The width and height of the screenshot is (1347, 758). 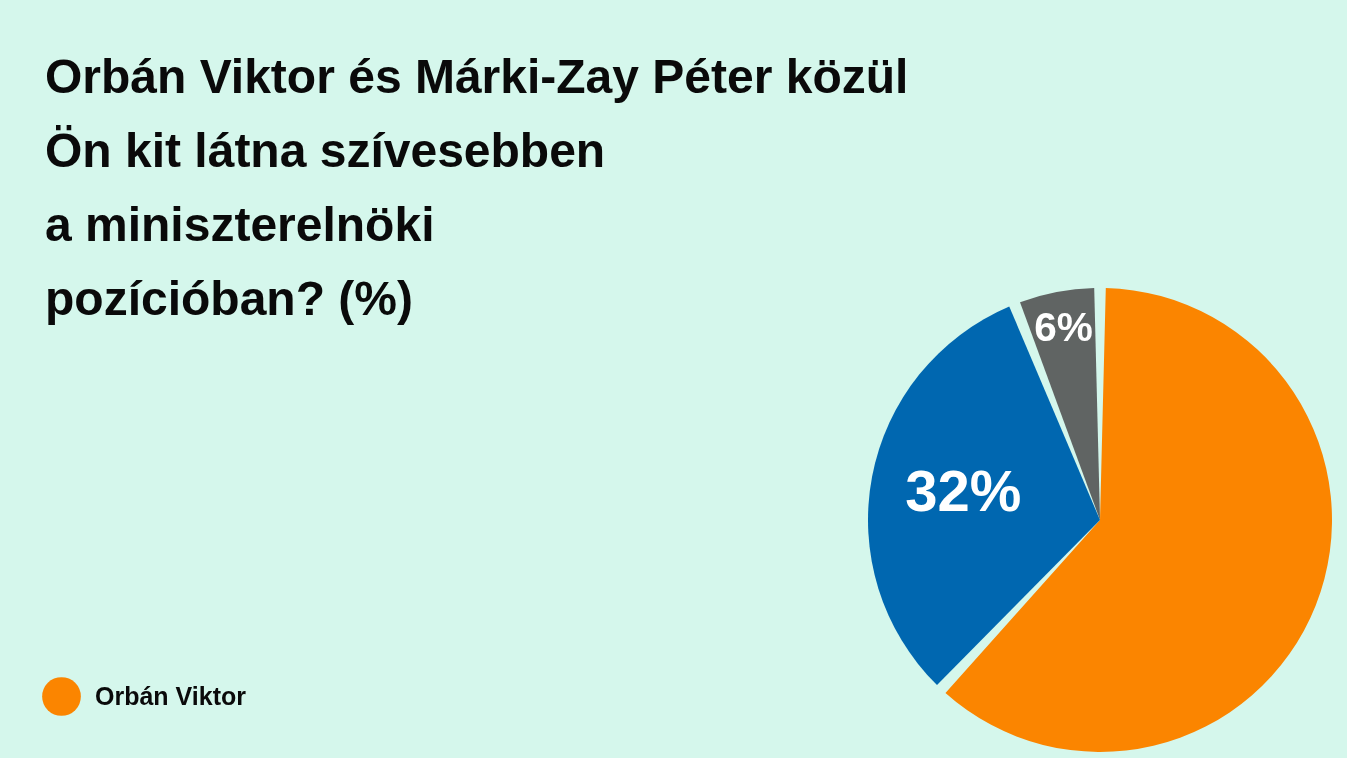 I want to click on legend-label: Orbán Viktor, so click(x=171, y=695).